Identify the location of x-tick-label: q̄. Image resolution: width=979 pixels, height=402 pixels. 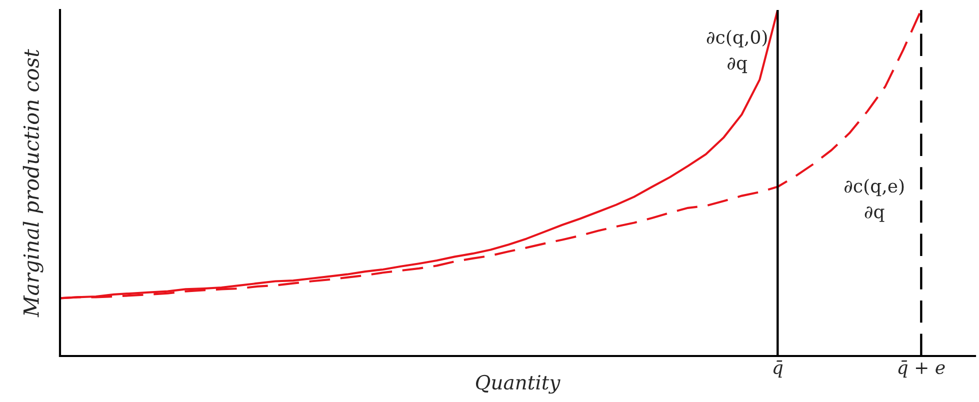
(778, 369).